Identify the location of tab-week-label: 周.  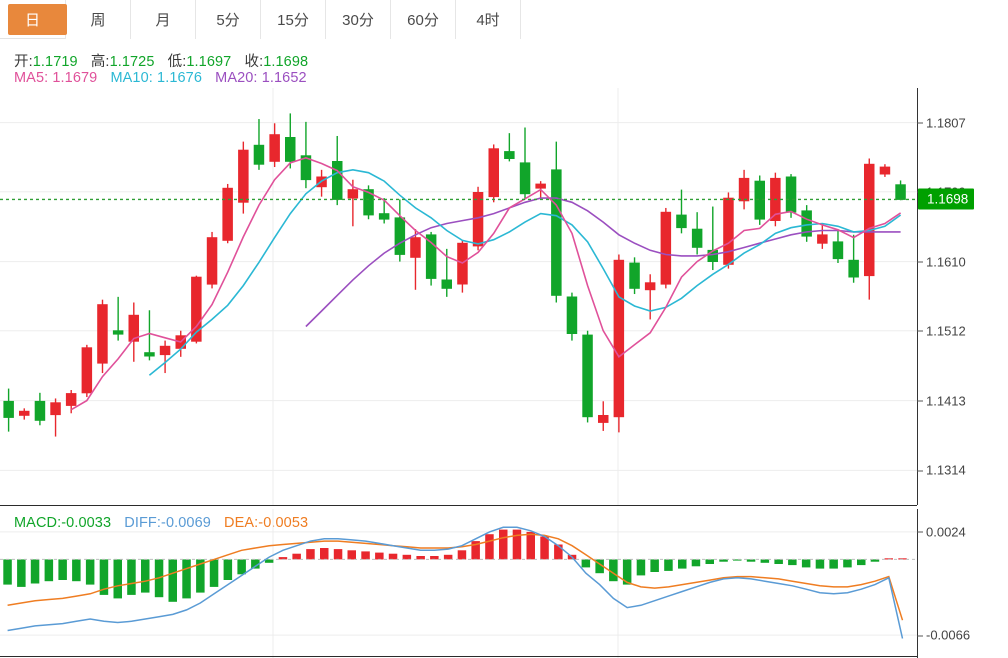
(98, 20).